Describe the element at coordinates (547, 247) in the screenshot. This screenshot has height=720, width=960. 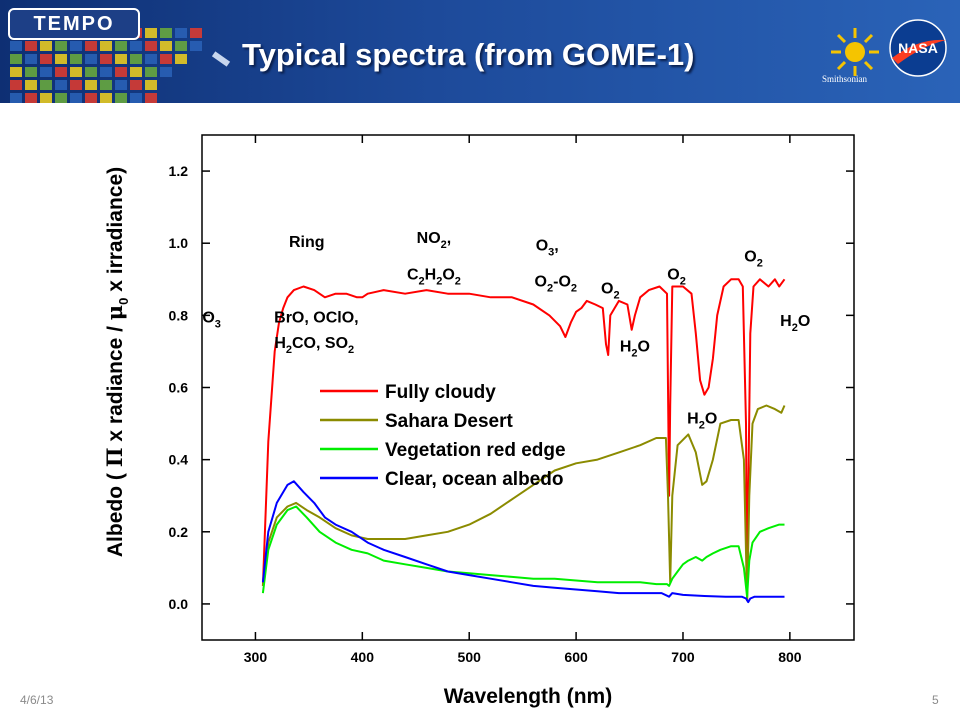
I see `annotation-label: O3,` at that location.